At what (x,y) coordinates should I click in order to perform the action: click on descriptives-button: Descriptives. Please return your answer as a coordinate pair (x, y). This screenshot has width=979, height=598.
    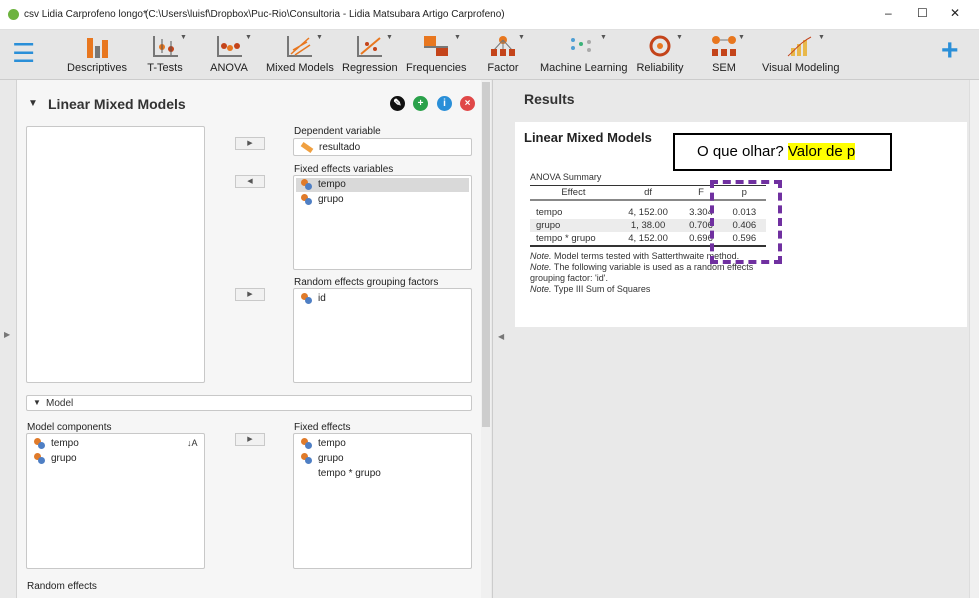
    Looking at the image, I should click on (97, 55).